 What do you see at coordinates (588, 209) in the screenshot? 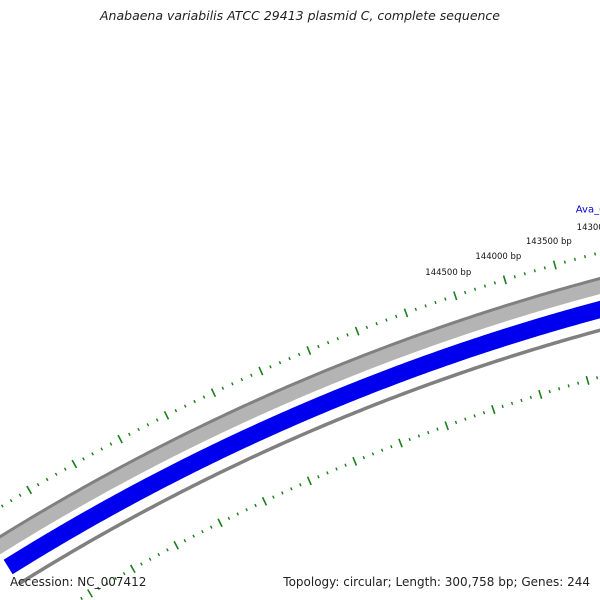
I see `gene-label: Ava_C0117` at bounding box center [588, 209].